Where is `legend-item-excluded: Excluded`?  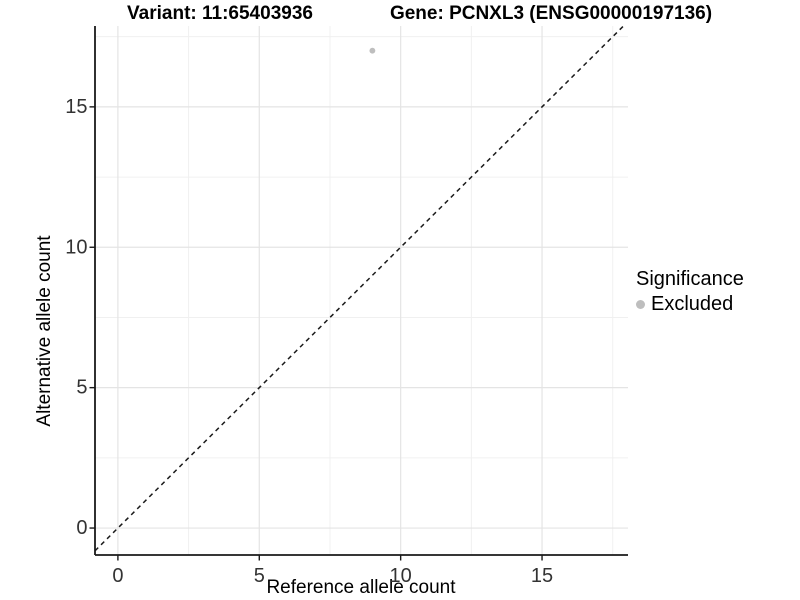
legend-item-excluded: Excluded is located at coordinates (716, 304).